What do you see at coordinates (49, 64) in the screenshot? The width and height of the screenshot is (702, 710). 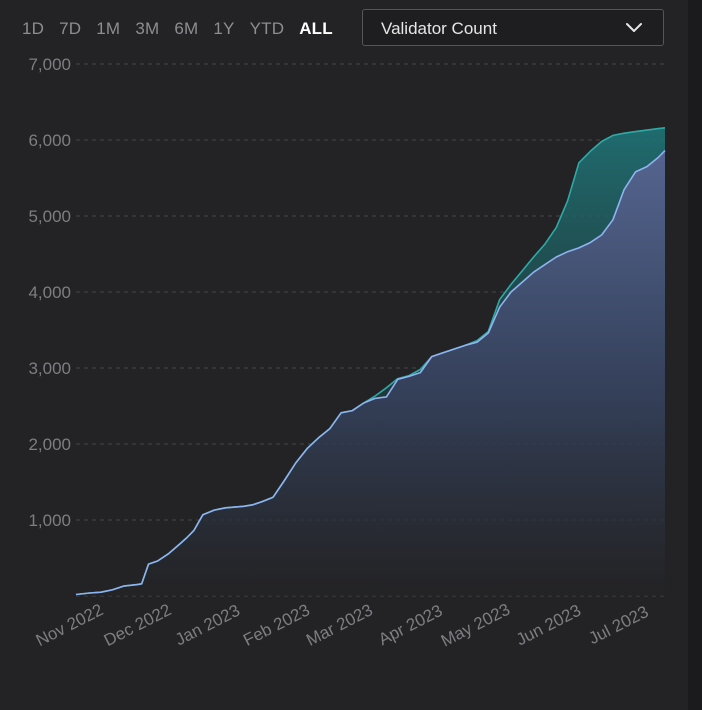 I see `y-tick-label: 7,000` at bounding box center [49, 64].